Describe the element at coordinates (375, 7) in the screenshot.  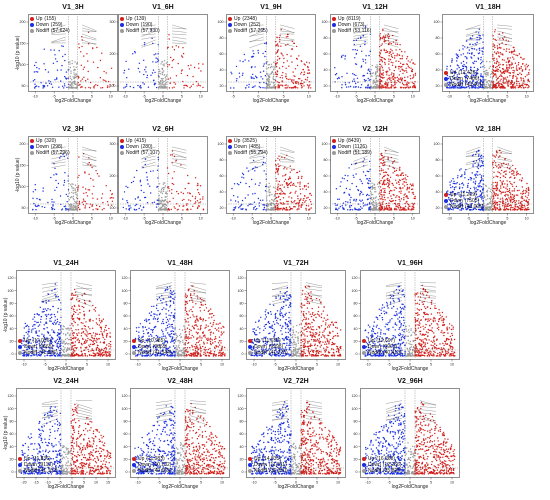
I see `panel-title: V1_12H` at that location.